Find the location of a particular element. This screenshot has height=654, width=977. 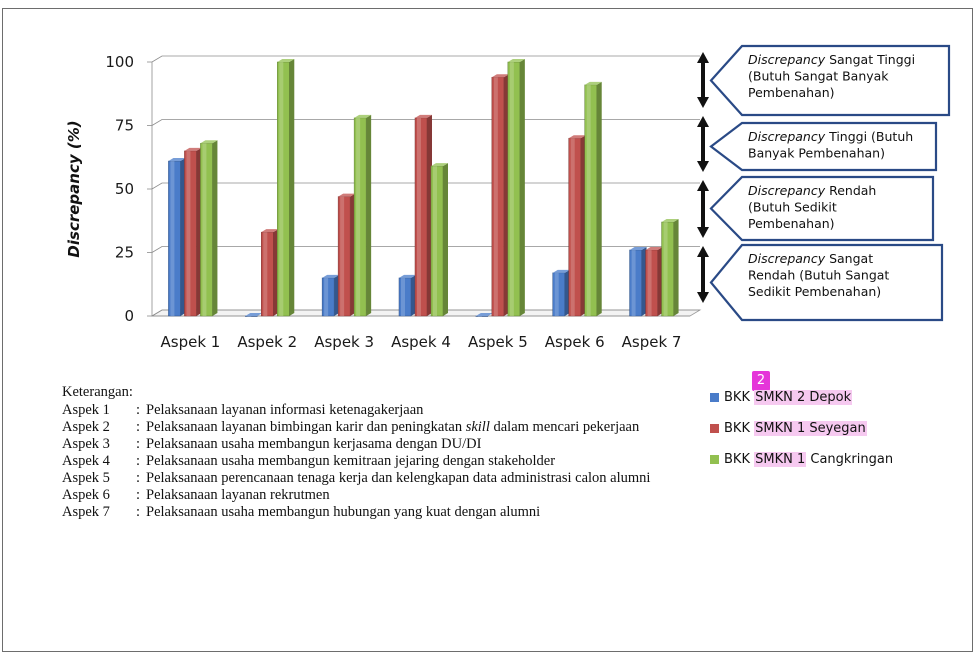

callout-line: Discrepancy Sangat is located at coordinates (810, 258).